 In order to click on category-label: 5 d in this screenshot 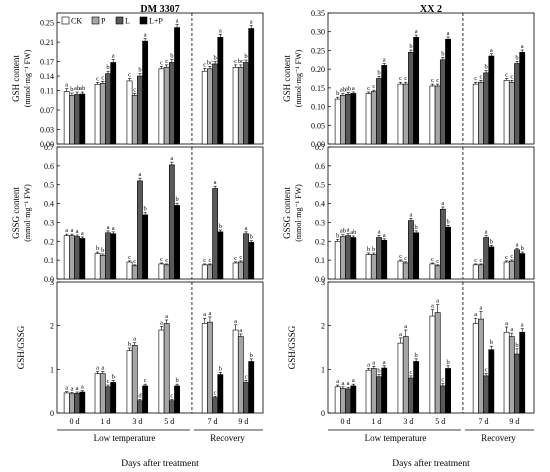, I will do `click(169, 421)`.